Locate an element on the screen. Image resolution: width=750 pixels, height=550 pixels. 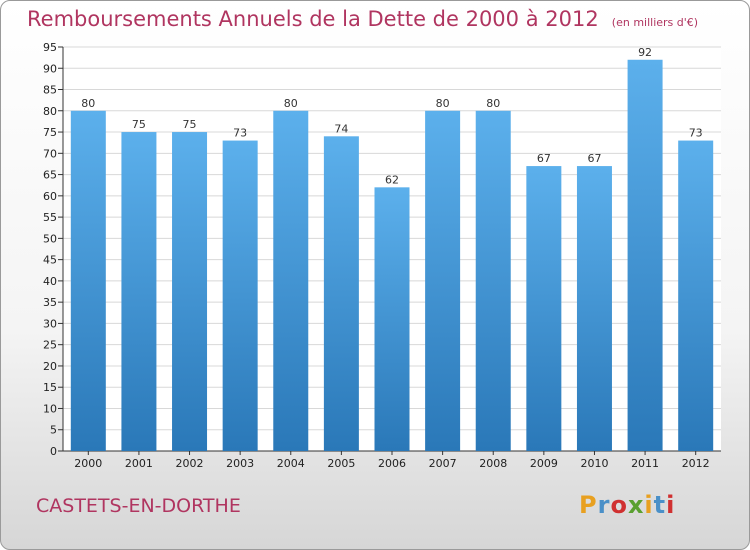
y-tick-label: 30 is located at coordinates (50, 323).